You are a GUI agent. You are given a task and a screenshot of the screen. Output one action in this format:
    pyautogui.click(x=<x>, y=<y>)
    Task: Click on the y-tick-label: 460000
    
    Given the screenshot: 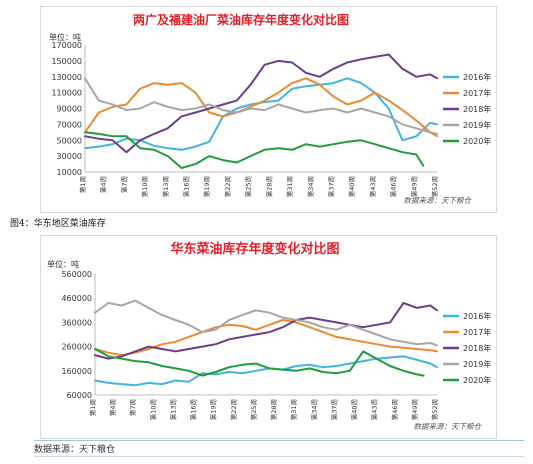 What is the action you would take?
    pyautogui.click(x=76, y=298)
    